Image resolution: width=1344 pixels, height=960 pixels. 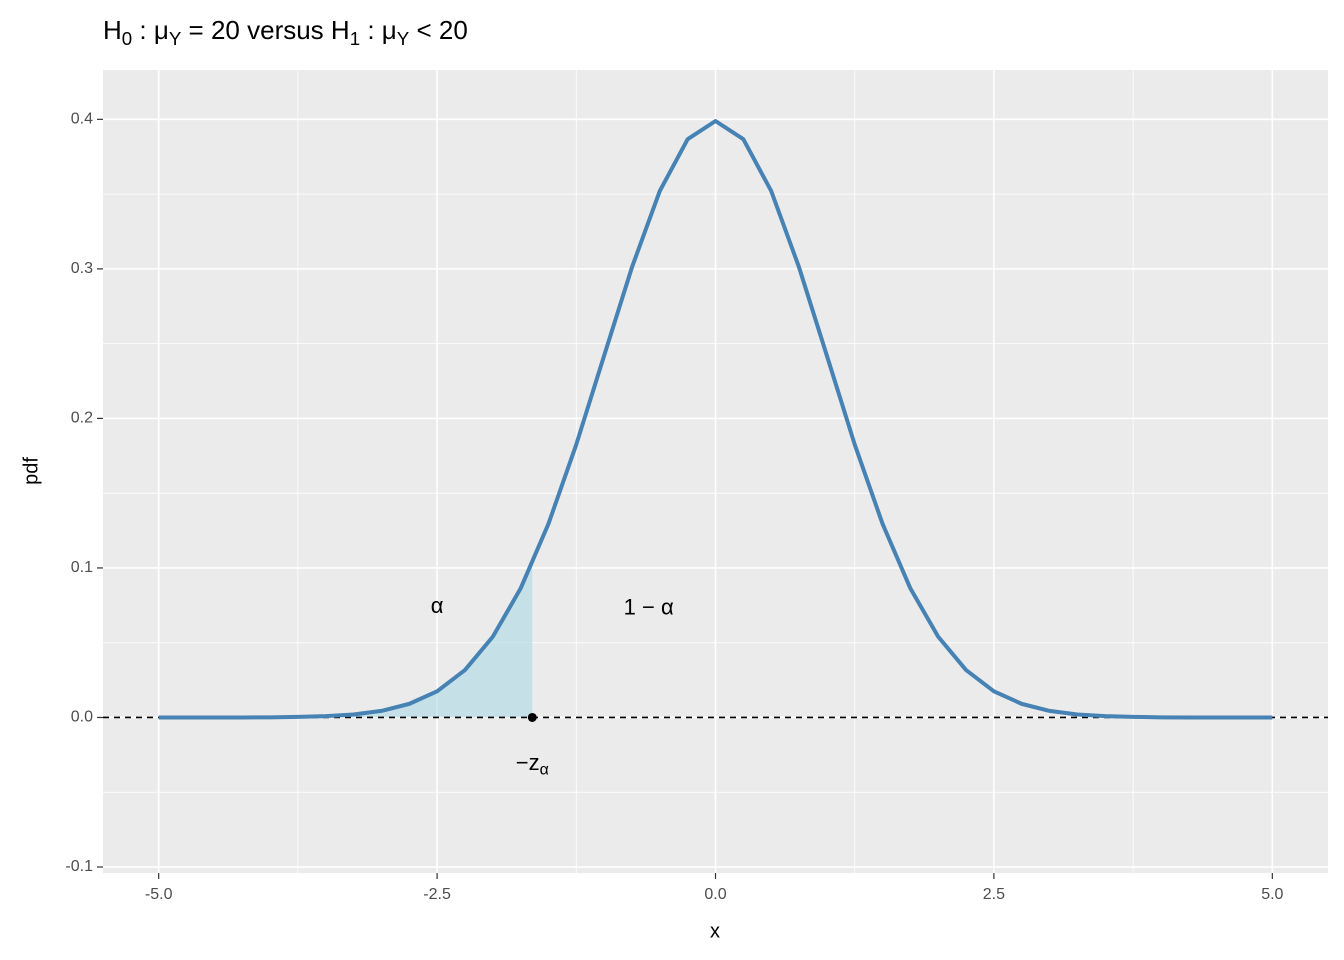 I want to click on text-part: 1 − α, so click(x=649, y=606).